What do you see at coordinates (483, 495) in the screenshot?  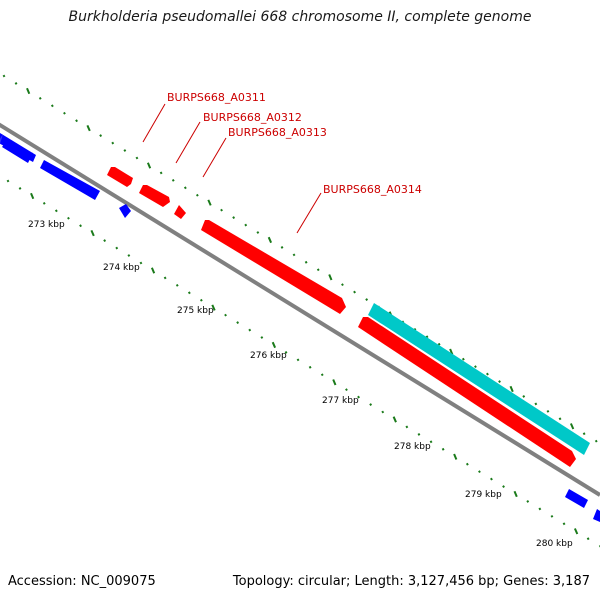 I see `tick-label-279: 279 kbp` at bounding box center [483, 495].